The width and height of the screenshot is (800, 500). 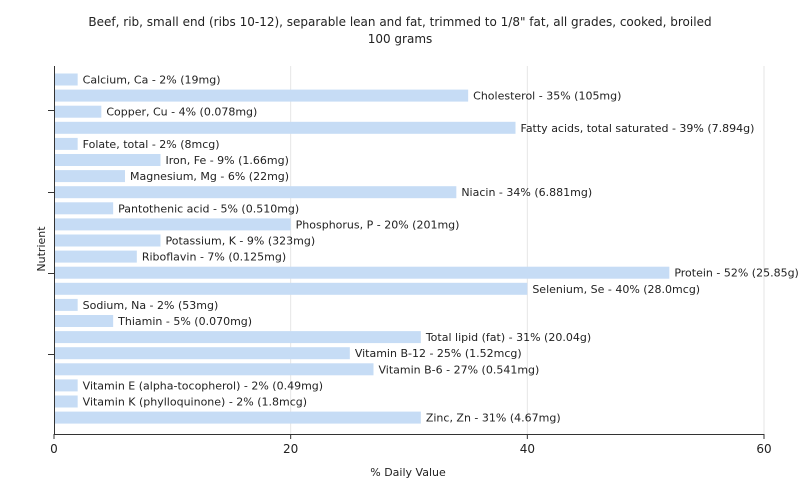 What do you see at coordinates (184, 321) in the screenshot?
I see `bar-label: Thiamin - 5% (0.070mg)` at bounding box center [184, 321].